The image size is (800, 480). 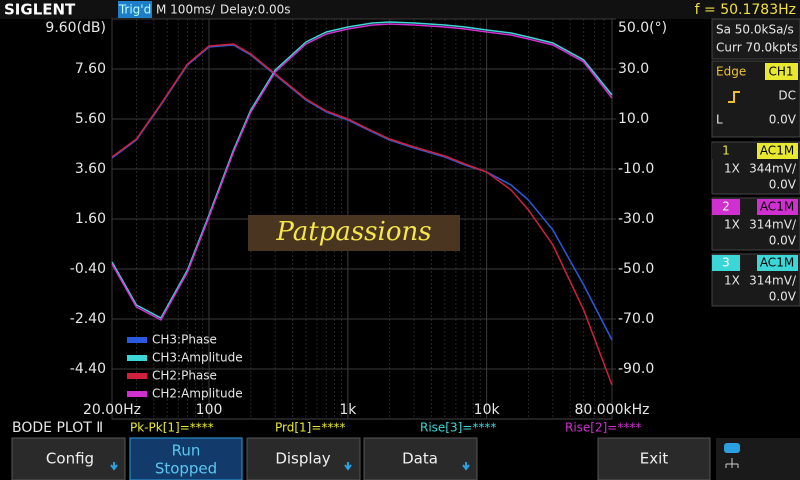 What do you see at coordinates (184, 376) in the screenshot?
I see `legend-label: CH2:Phase` at bounding box center [184, 376].